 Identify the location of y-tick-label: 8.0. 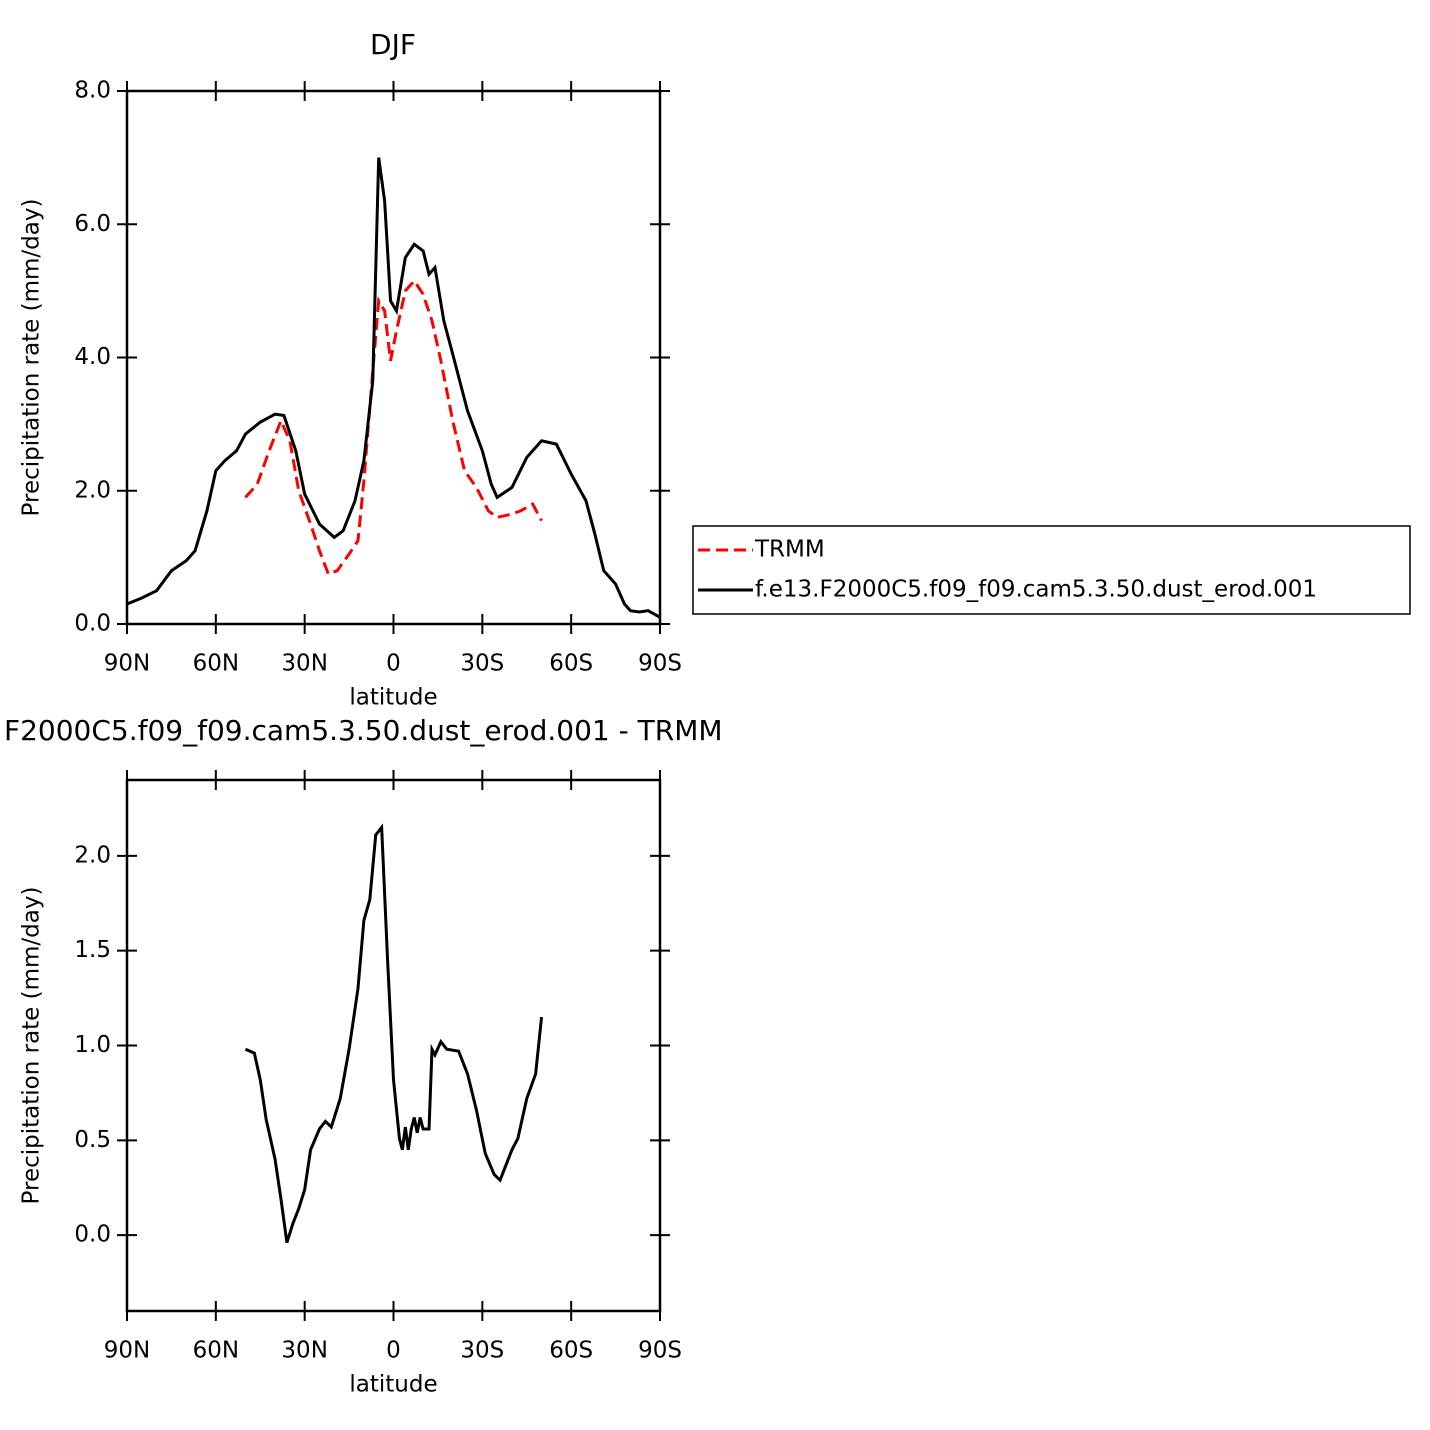
(92, 91).